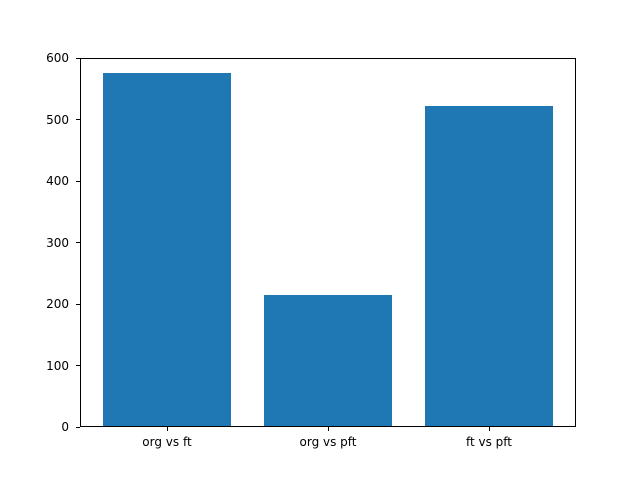 The image size is (640, 480). I want to click on bar-org-vs-pft, so click(328, 360).